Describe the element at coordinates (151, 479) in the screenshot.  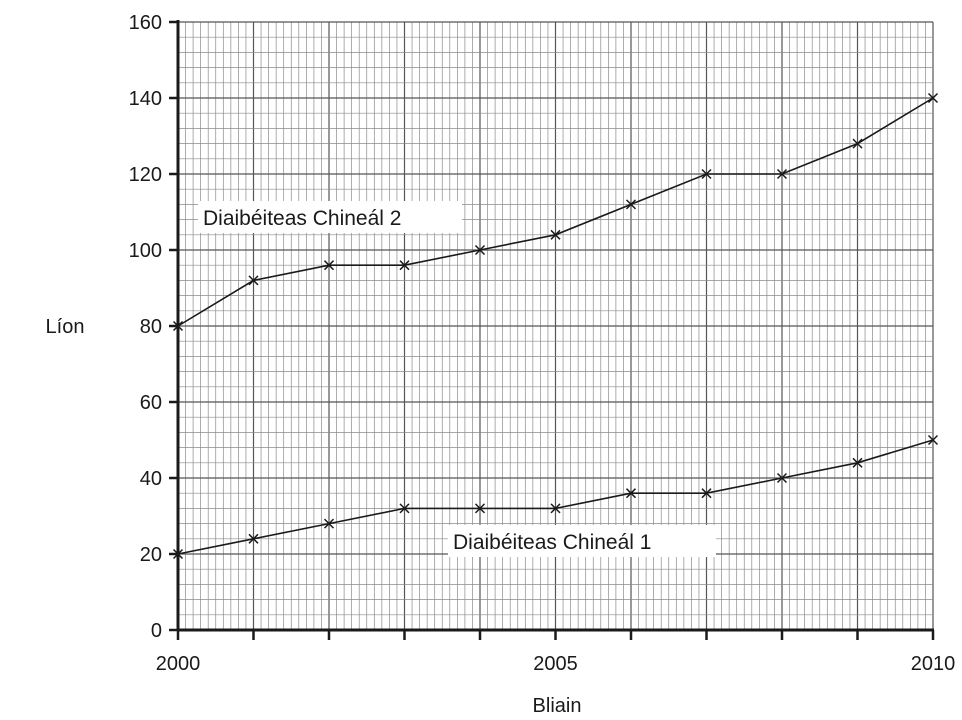
I see `y-tick-label: 40` at that location.